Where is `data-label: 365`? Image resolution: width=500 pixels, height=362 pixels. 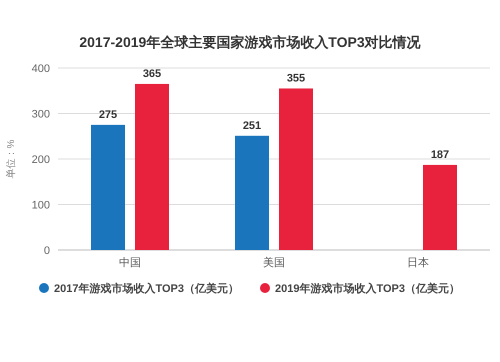
data-label: 365 is located at coordinates (152, 74).